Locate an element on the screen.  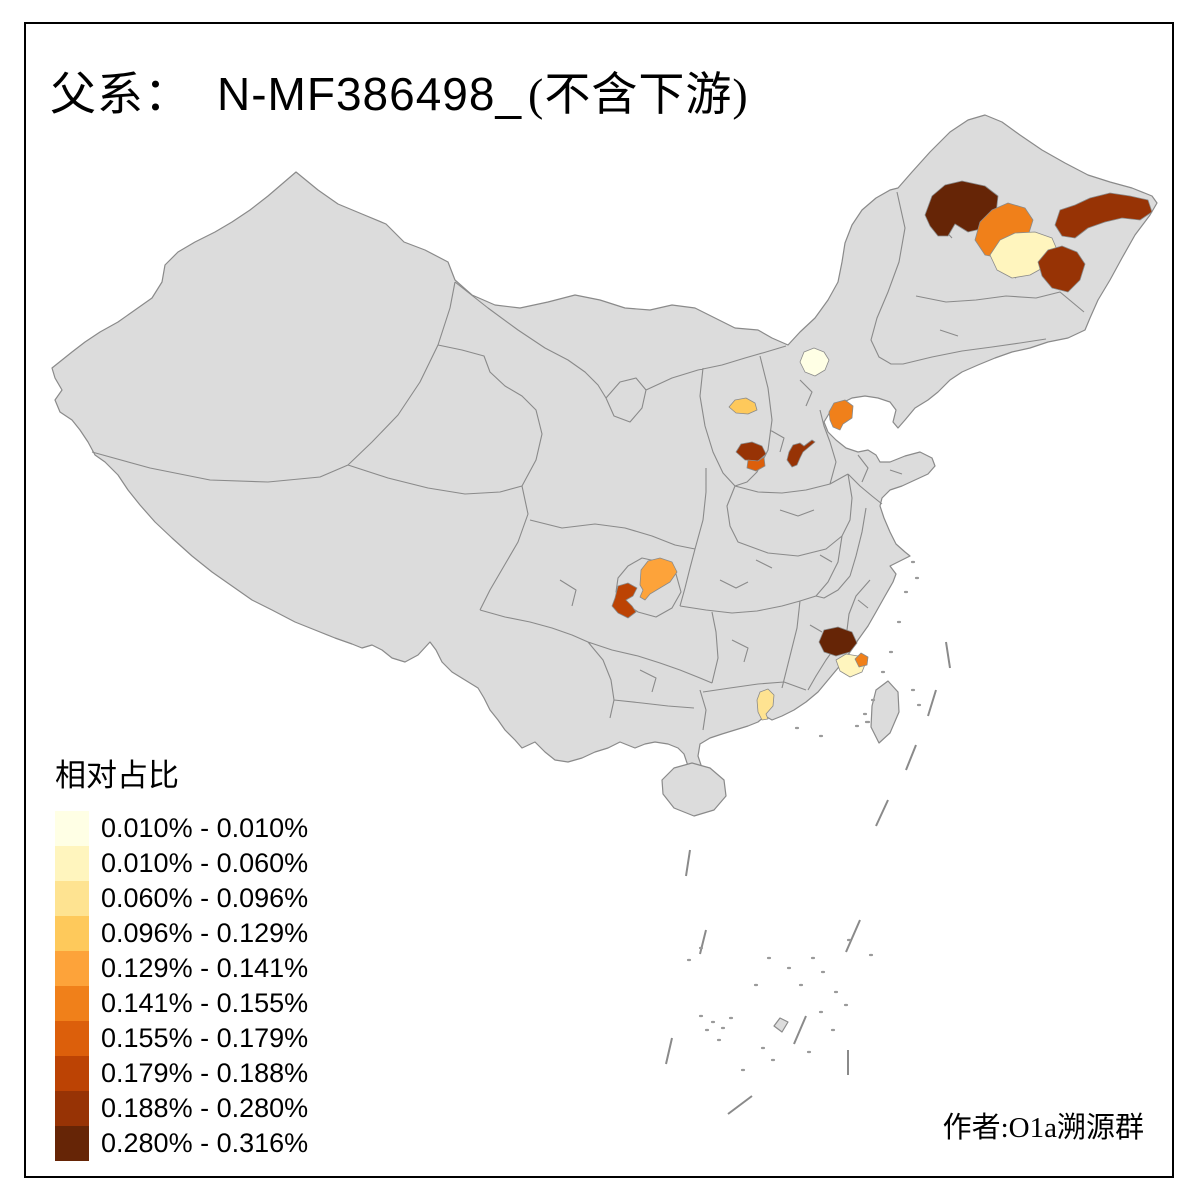
legend-row: 0.060% - 0.096% is located at coordinates (181, 898).